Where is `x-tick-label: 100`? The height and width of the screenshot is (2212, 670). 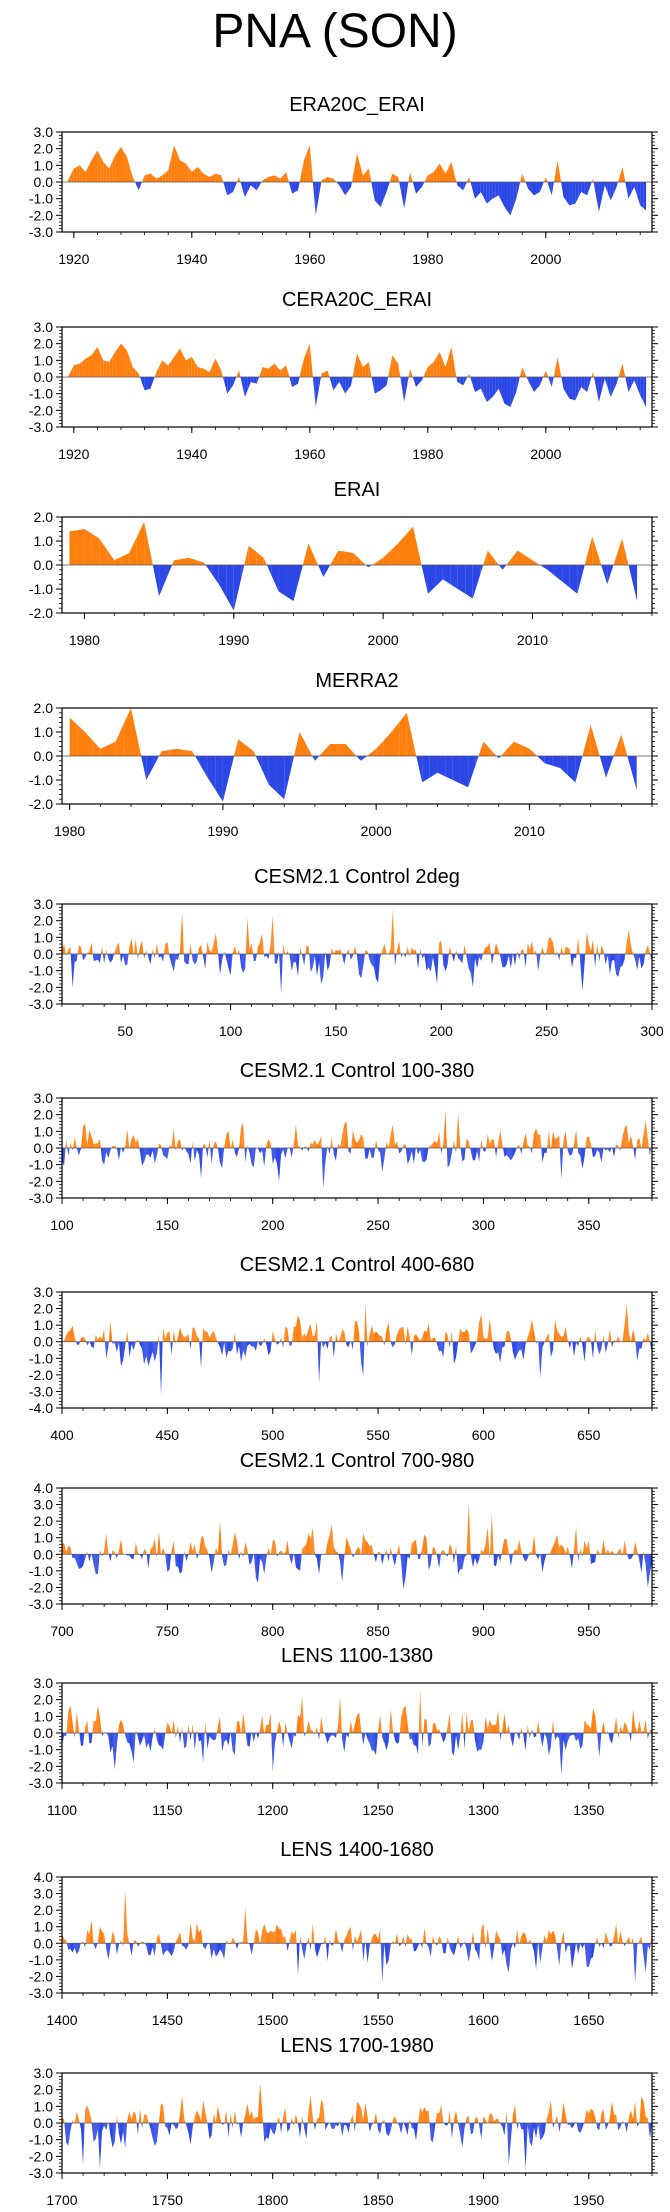
x-tick-label: 100 is located at coordinates (231, 1031).